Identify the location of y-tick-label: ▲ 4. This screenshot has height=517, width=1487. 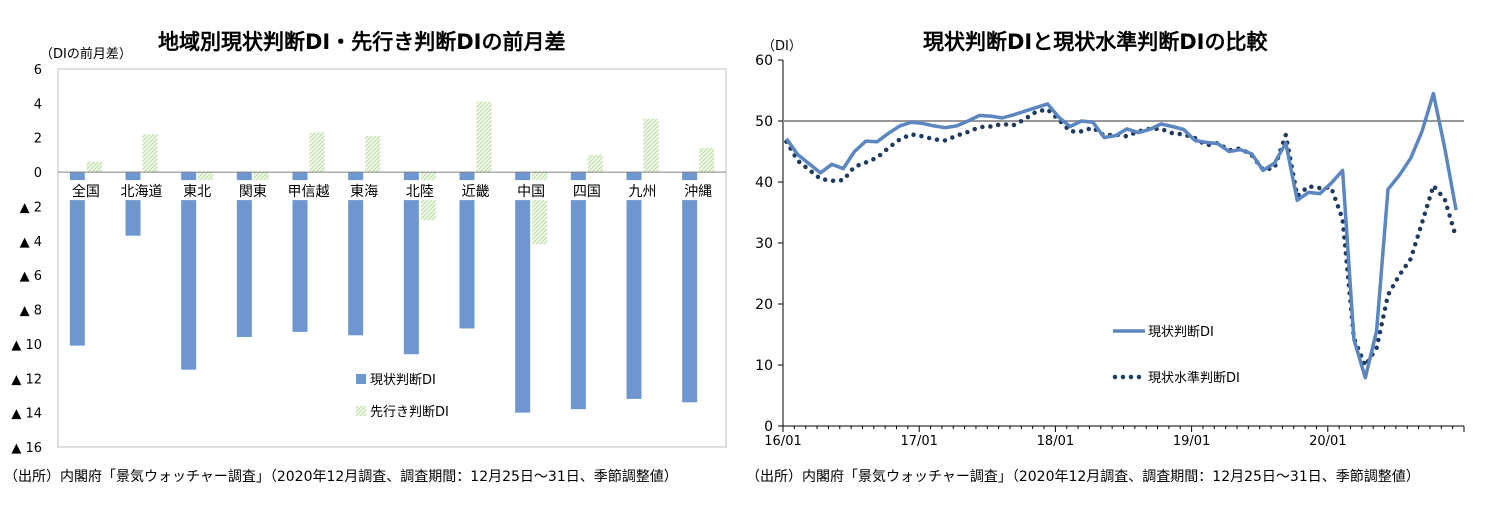
(31, 242).